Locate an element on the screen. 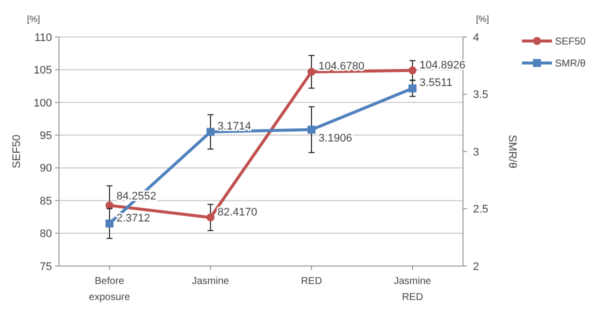  data-label: 82.4170 is located at coordinates (238, 212).